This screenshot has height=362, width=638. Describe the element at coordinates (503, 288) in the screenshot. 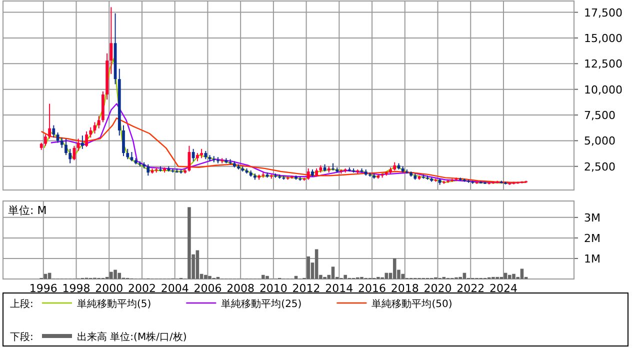

I see `x-tick-label: 2024` at that location.